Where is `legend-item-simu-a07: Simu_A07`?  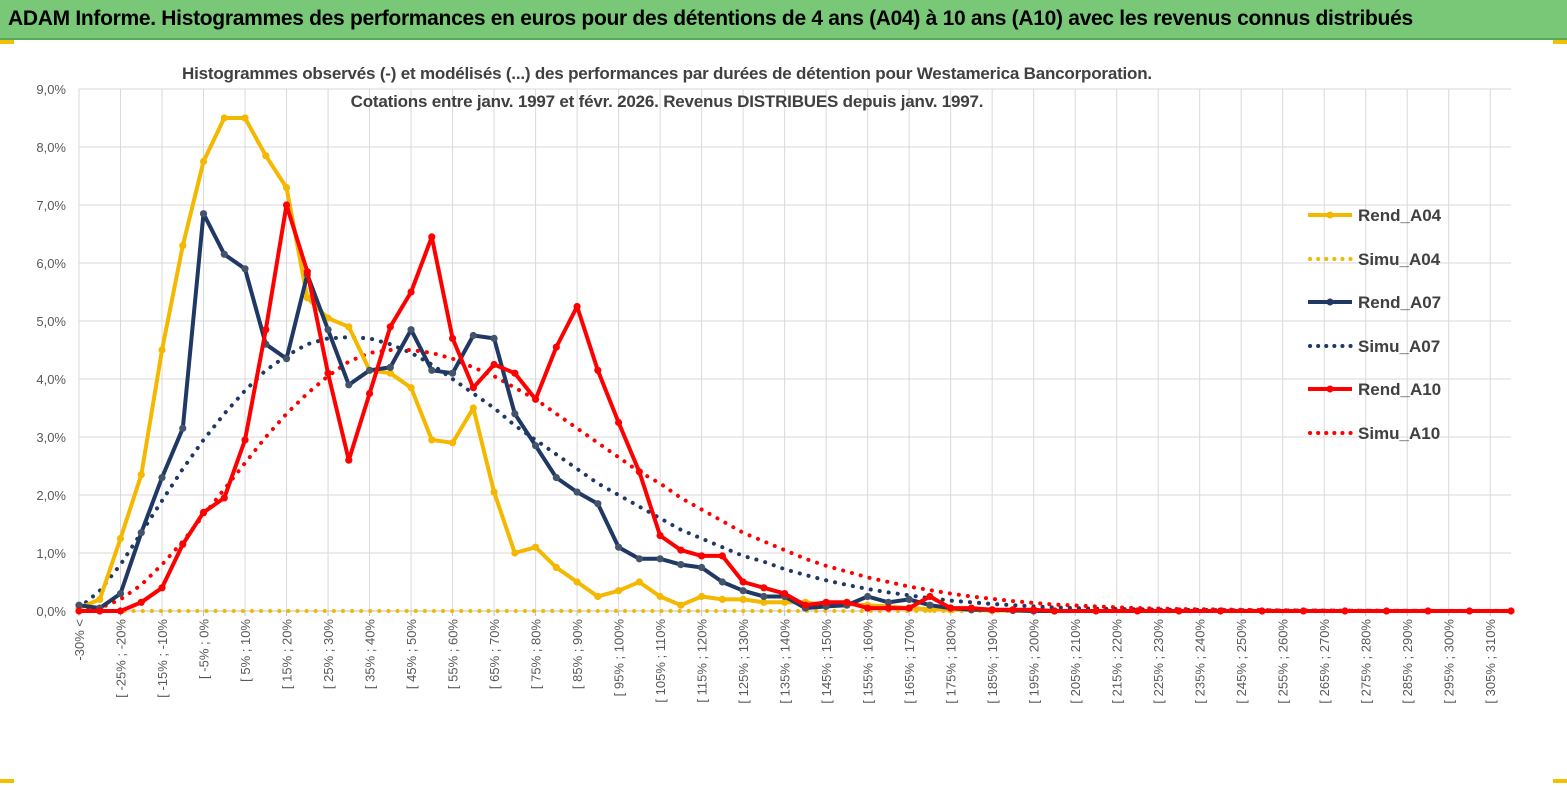 legend-item-simu-a07: Simu_A07 is located at coordinates (1408, 355).